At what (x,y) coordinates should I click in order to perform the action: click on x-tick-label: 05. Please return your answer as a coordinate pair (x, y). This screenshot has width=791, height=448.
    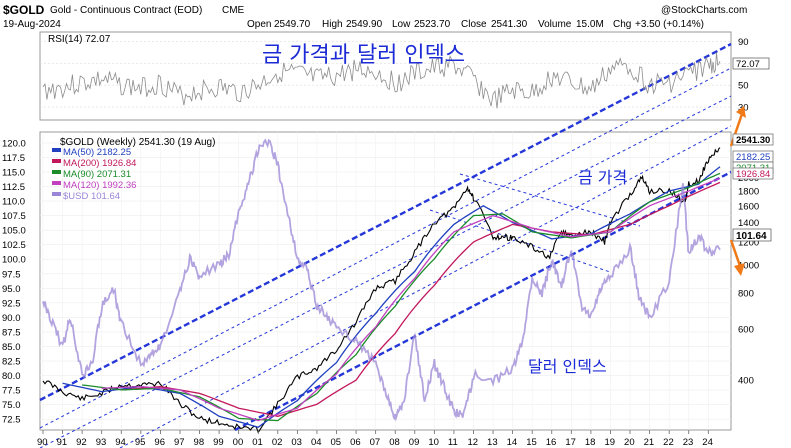
    Looking at the image, I should click on (336, 442).